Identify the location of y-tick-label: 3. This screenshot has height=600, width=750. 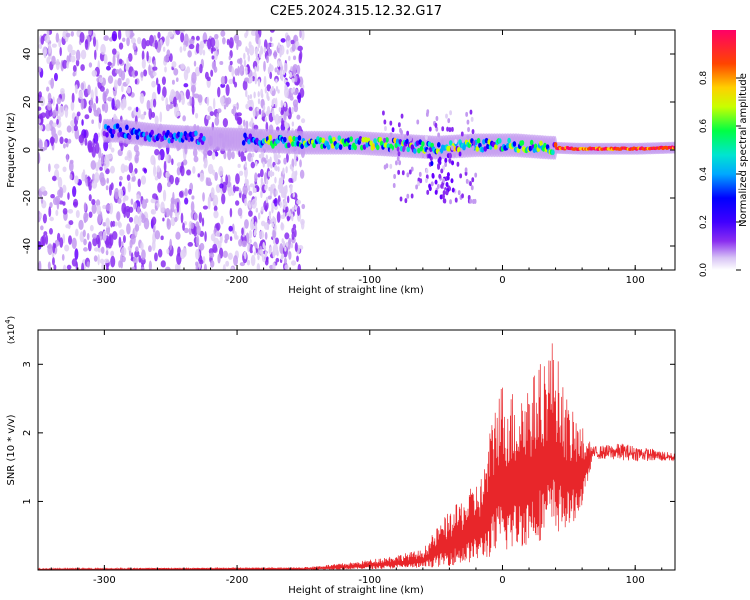
(27, 364).